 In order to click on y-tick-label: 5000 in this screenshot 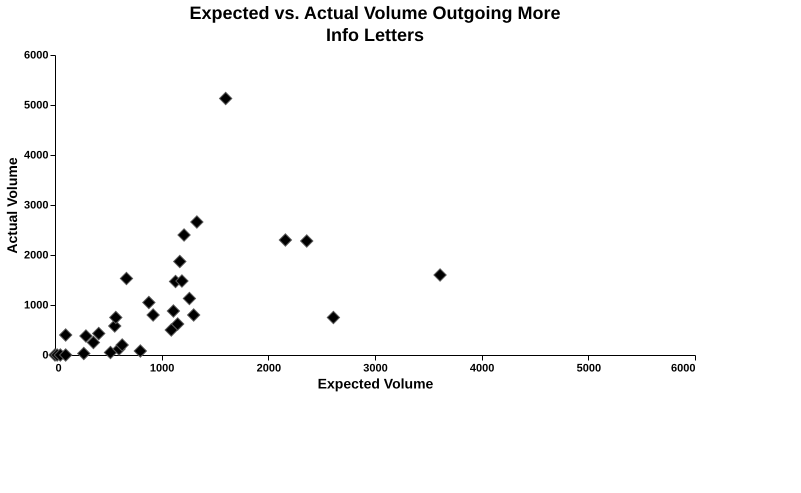, I will do `click(36, 106)`.